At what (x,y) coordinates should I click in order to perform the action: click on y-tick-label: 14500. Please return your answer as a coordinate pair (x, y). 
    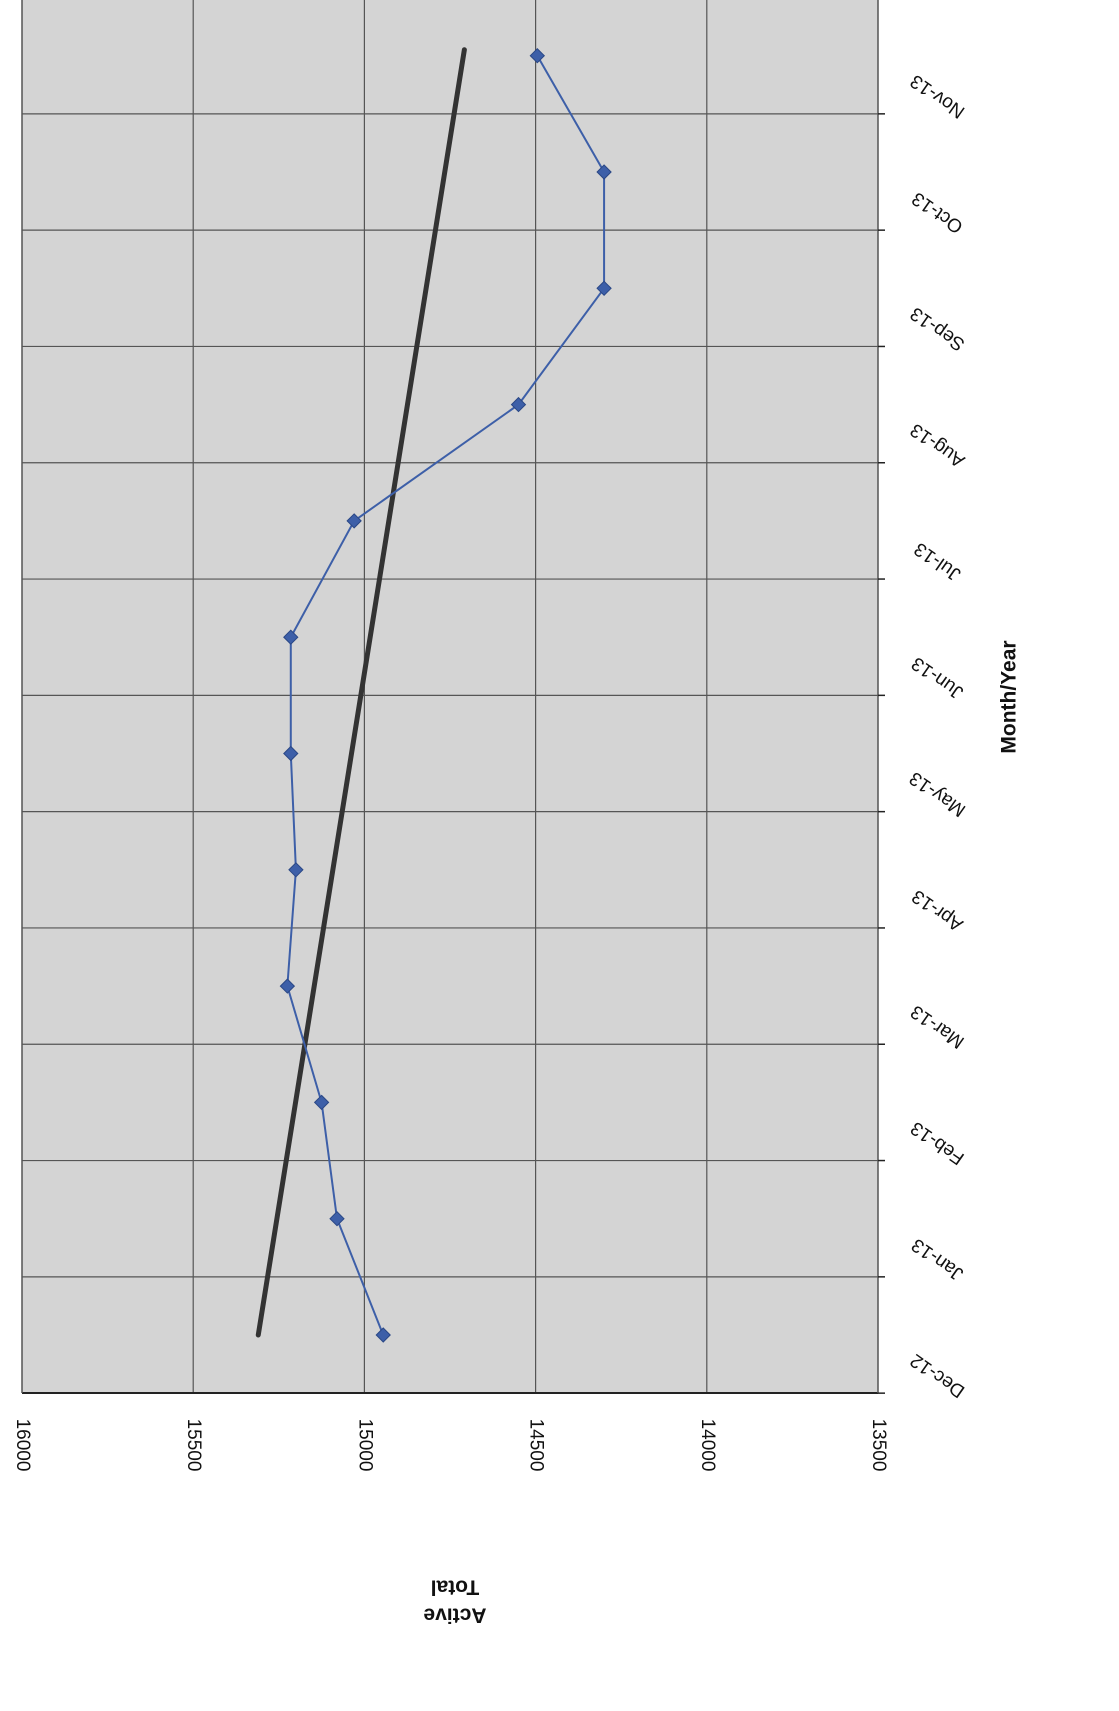
    Looking at the image, I should click on (536, 1445).